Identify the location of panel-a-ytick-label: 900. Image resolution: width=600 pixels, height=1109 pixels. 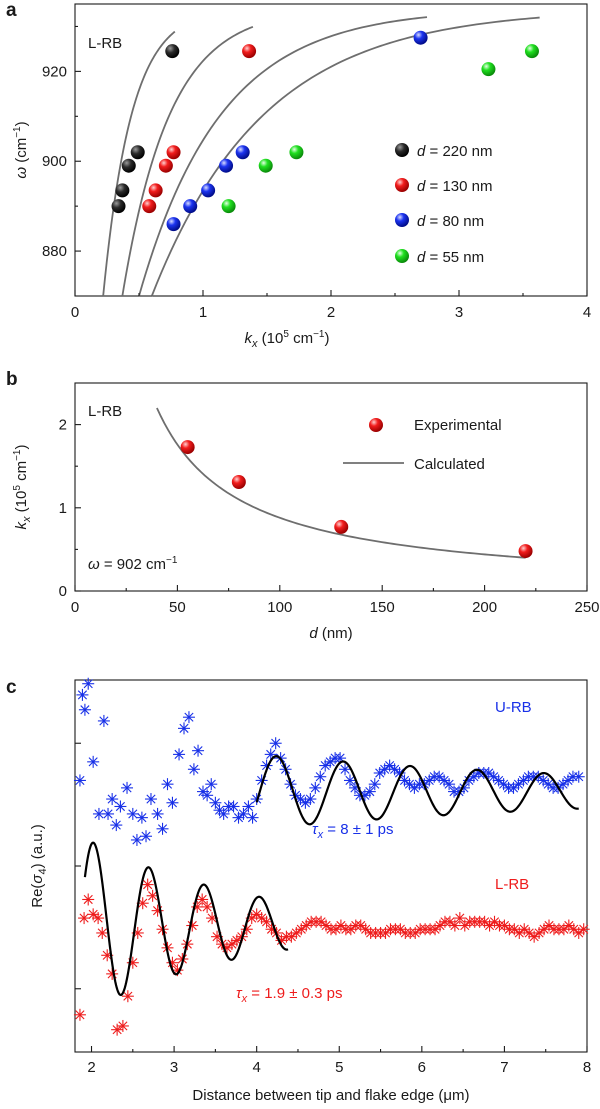
(54, 161).